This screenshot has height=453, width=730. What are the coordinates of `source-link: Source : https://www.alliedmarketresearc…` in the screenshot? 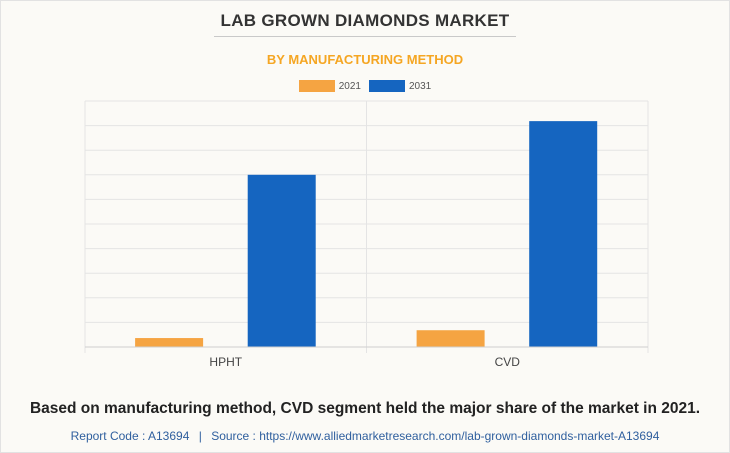 It's located at (435, 436).